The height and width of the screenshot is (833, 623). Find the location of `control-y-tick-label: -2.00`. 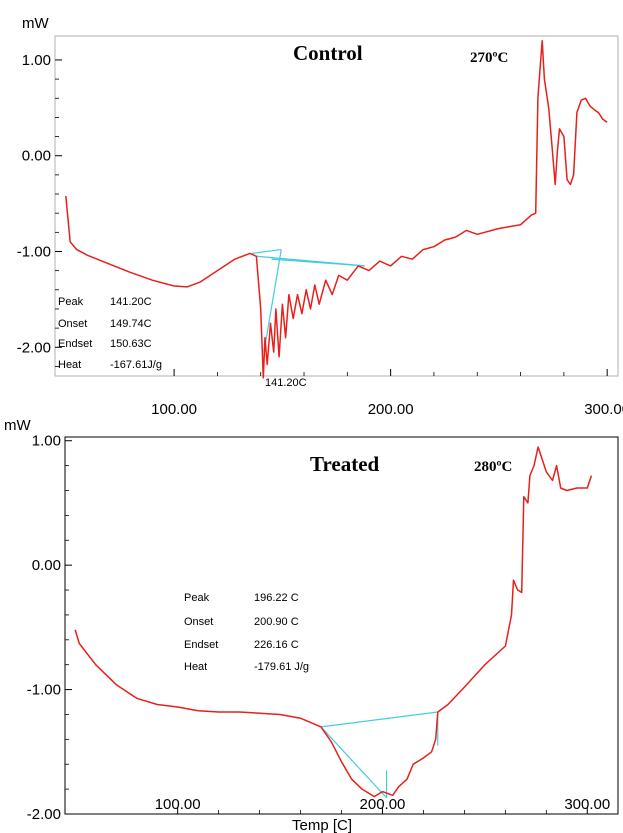

control-y-tick-label: -2.00 is located at coordinates (34, 347).